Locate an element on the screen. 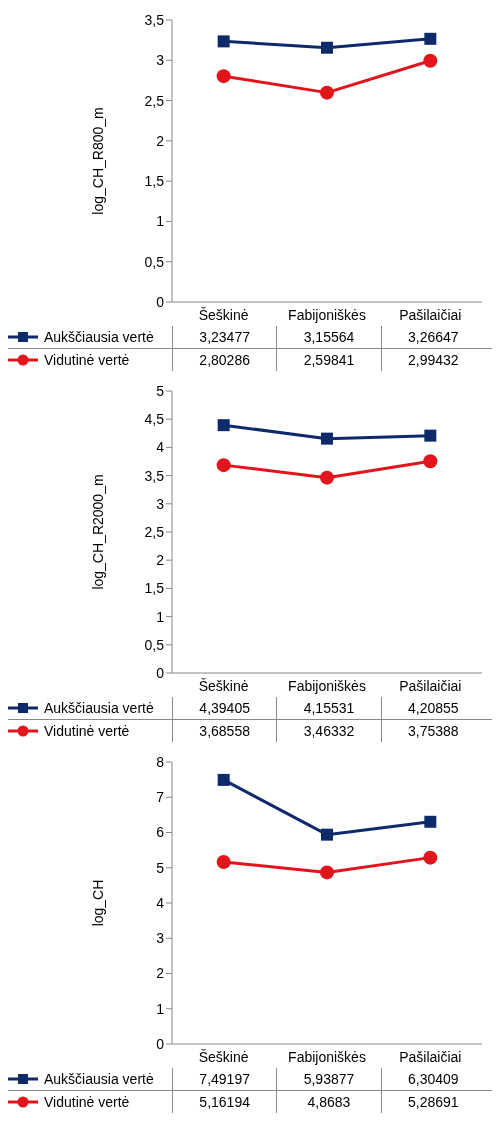 This screenshot has height=1128, width=500. data-label: 4,20855 is located at coordinates (432, 708).